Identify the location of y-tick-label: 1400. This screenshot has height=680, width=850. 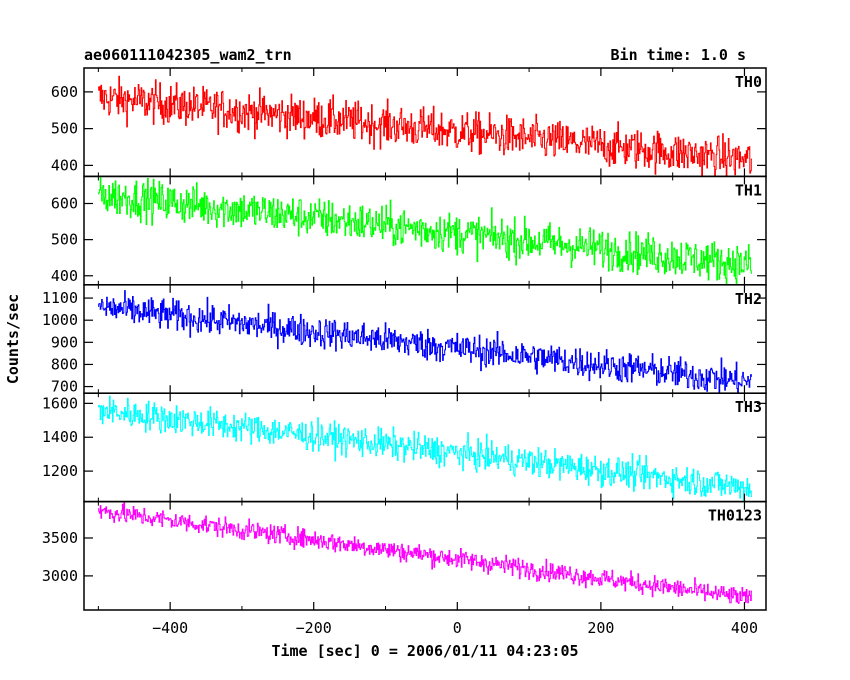
(60, 437).